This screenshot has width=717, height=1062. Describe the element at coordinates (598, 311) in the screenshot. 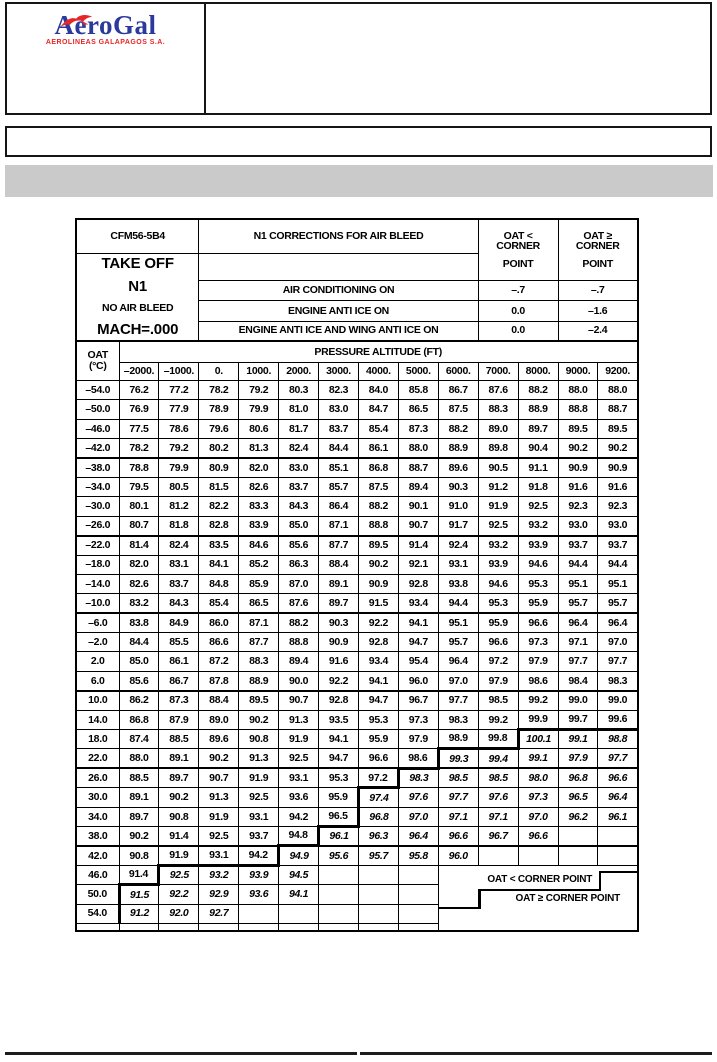

I see `correction-ge-value: –1.6` at that location.